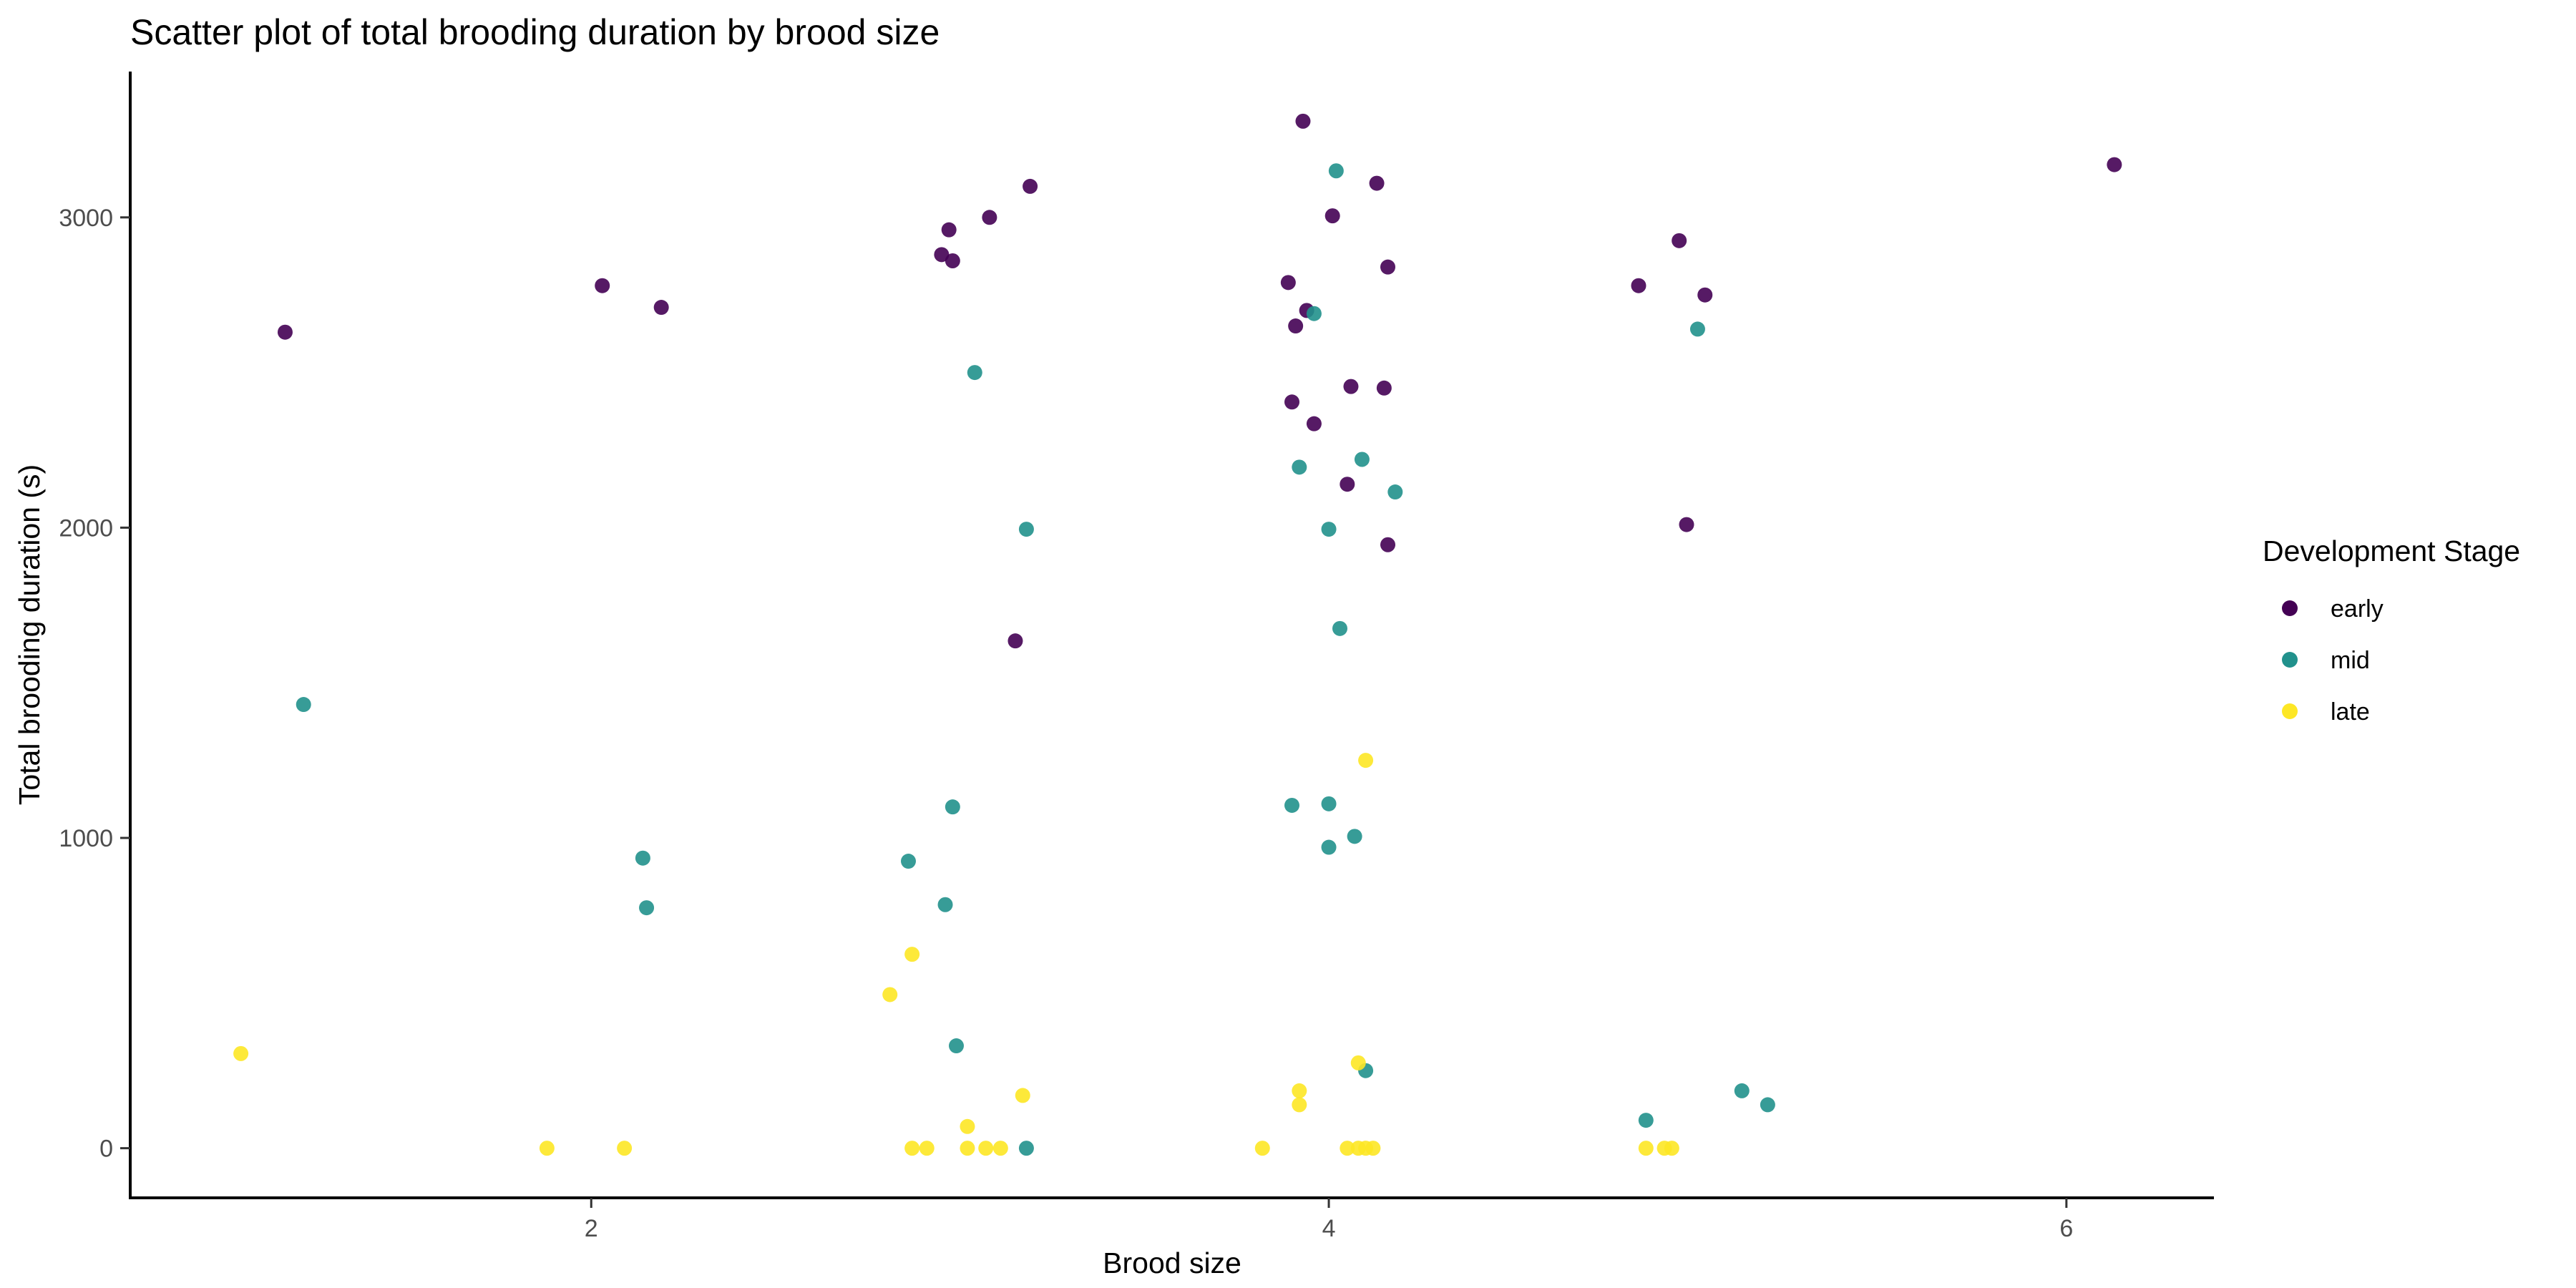  What do you see at coordinates (2290, 711) in the screenshot?
I see `legend-key-late` at bounding box center [2290, 711].